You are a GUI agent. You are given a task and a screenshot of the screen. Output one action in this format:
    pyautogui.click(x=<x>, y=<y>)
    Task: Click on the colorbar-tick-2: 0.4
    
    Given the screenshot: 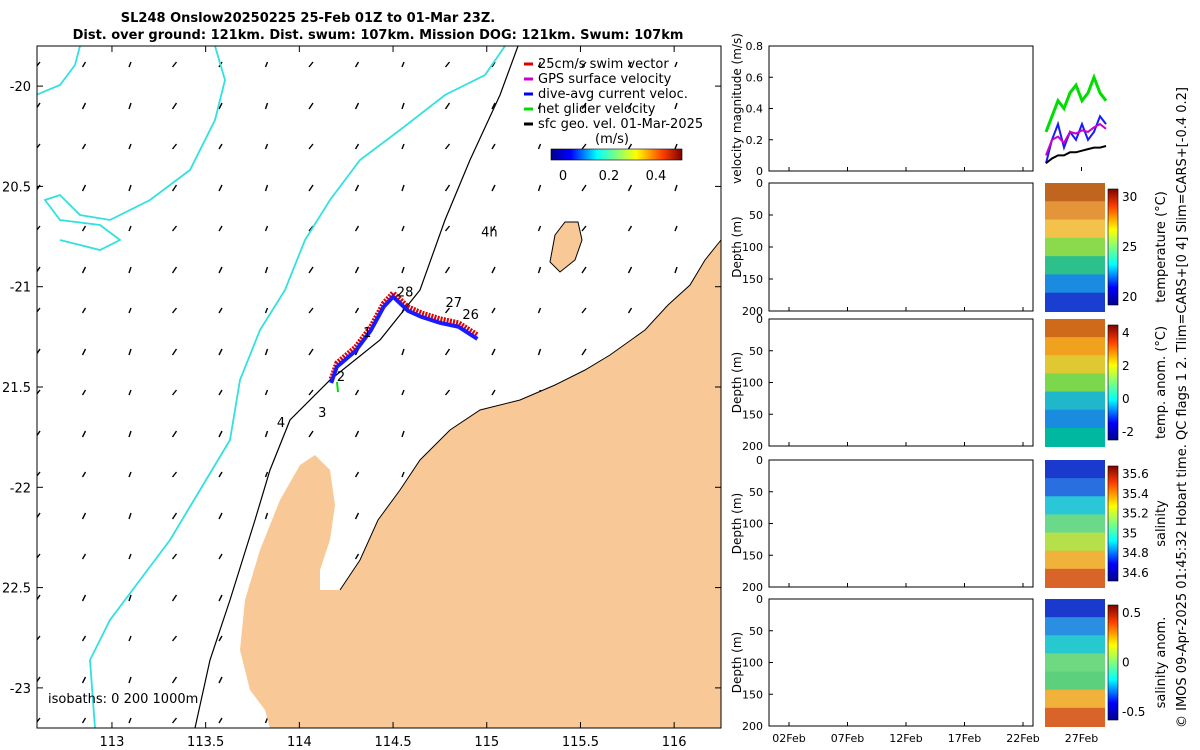 What is the action you would take?
    pyautogui.click(x=656, y=176)
    